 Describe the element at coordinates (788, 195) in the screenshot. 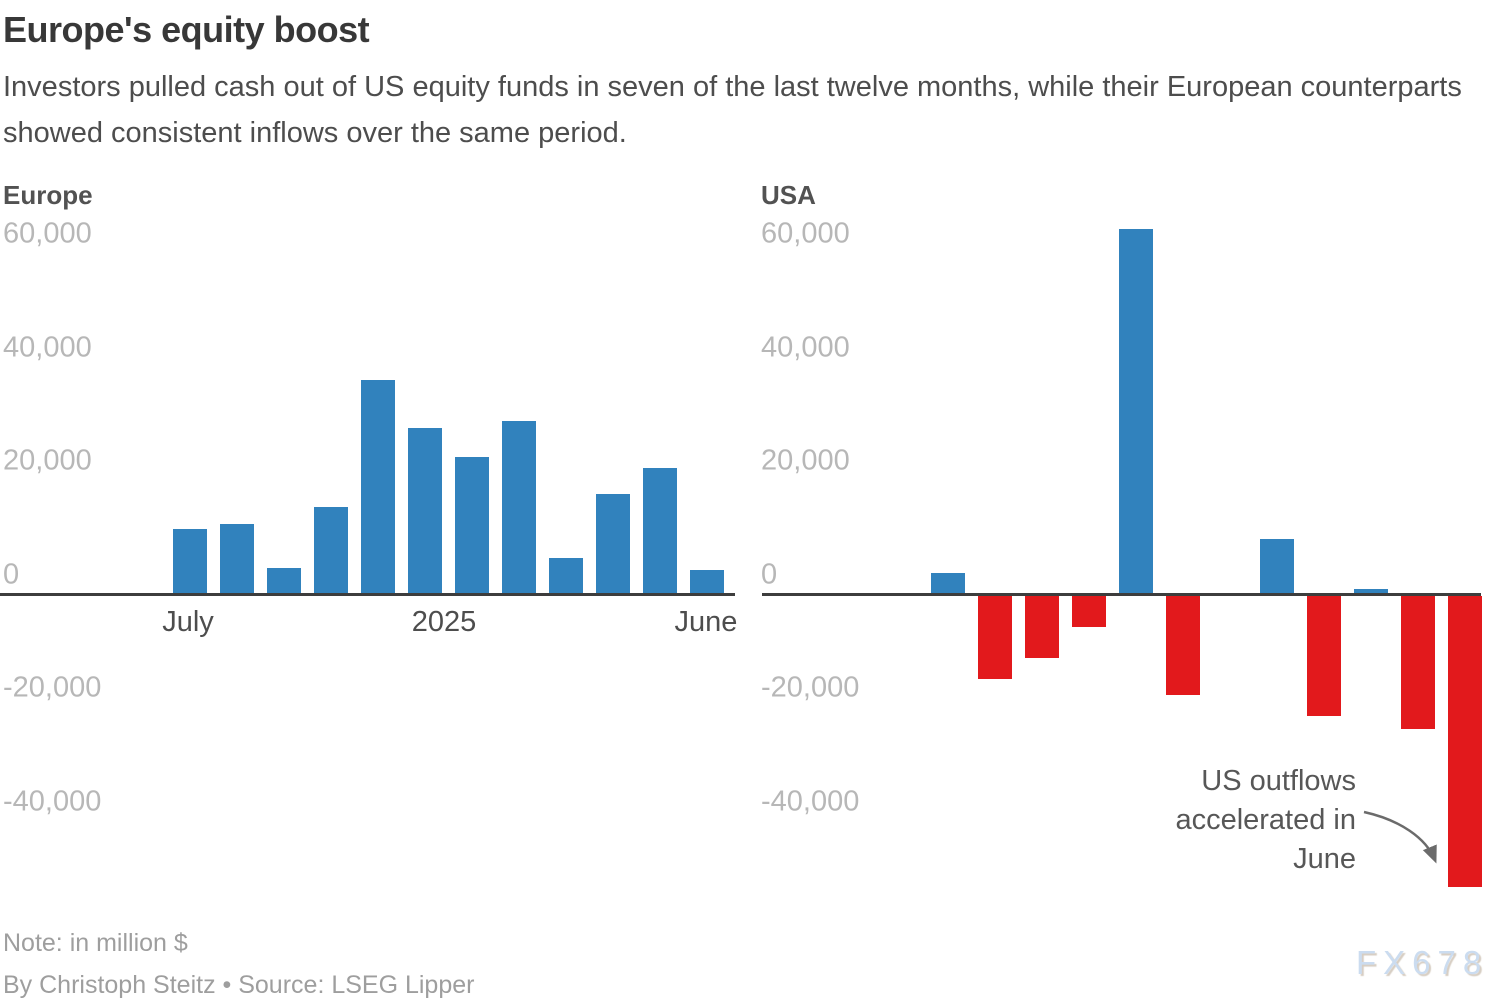

I see `usa-panel-title: USA` at that location.